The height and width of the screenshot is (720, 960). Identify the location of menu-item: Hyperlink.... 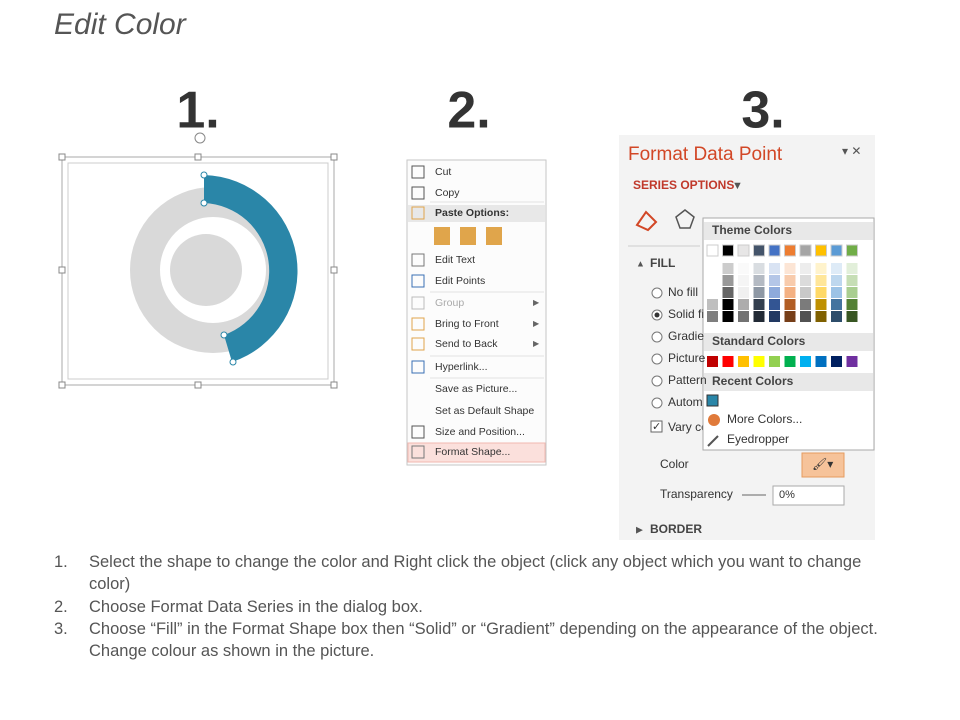
(461, 367).